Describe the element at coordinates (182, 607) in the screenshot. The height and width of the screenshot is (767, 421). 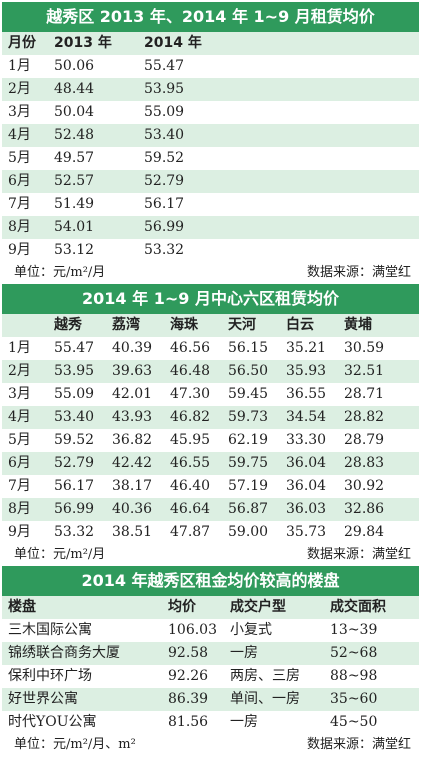
I see `header-cell: 均价` at that location.